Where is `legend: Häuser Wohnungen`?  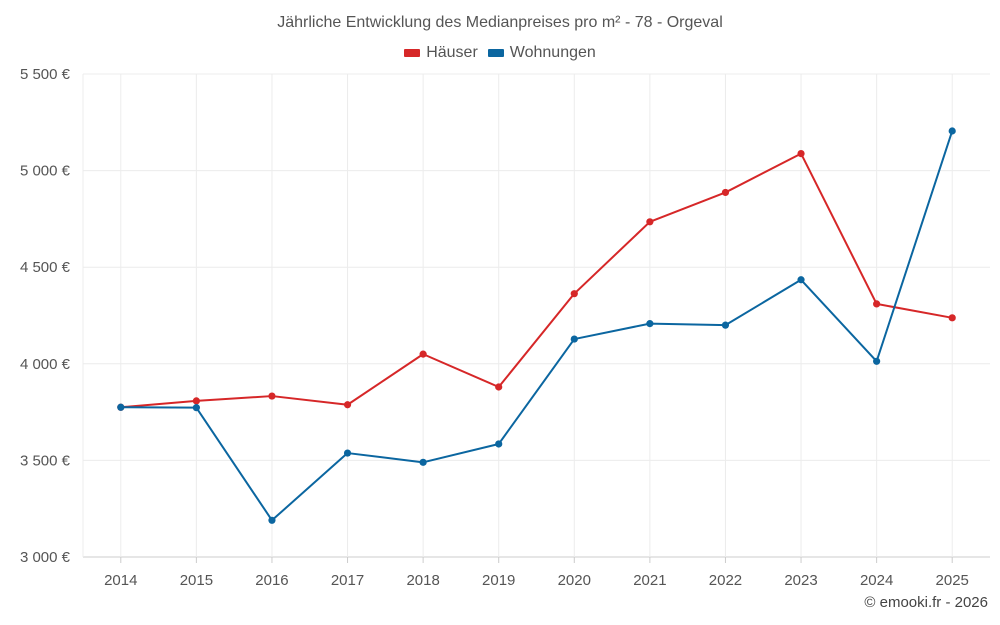
legend: Häuser Wohnungen is located at coordinates (500, 53).